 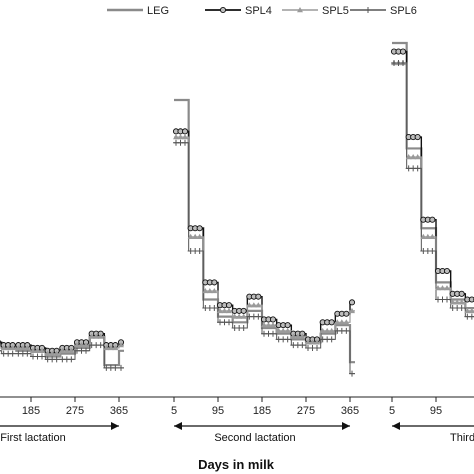 What do you see at coordinates (158, 11) in the screenshot?
I see `legend-label-leg: LEG` at bounding box center [158, 11].